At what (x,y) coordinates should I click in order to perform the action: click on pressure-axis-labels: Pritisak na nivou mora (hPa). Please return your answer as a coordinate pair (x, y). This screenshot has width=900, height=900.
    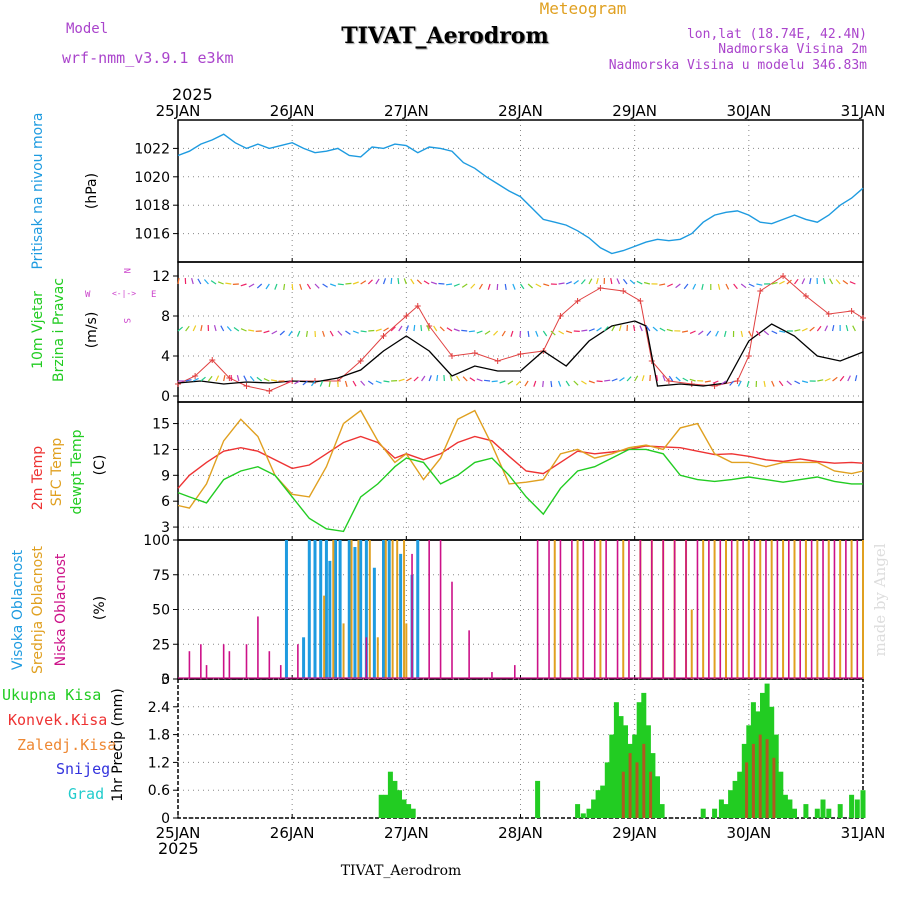
    Looking at the image, I should click on (65, 190).